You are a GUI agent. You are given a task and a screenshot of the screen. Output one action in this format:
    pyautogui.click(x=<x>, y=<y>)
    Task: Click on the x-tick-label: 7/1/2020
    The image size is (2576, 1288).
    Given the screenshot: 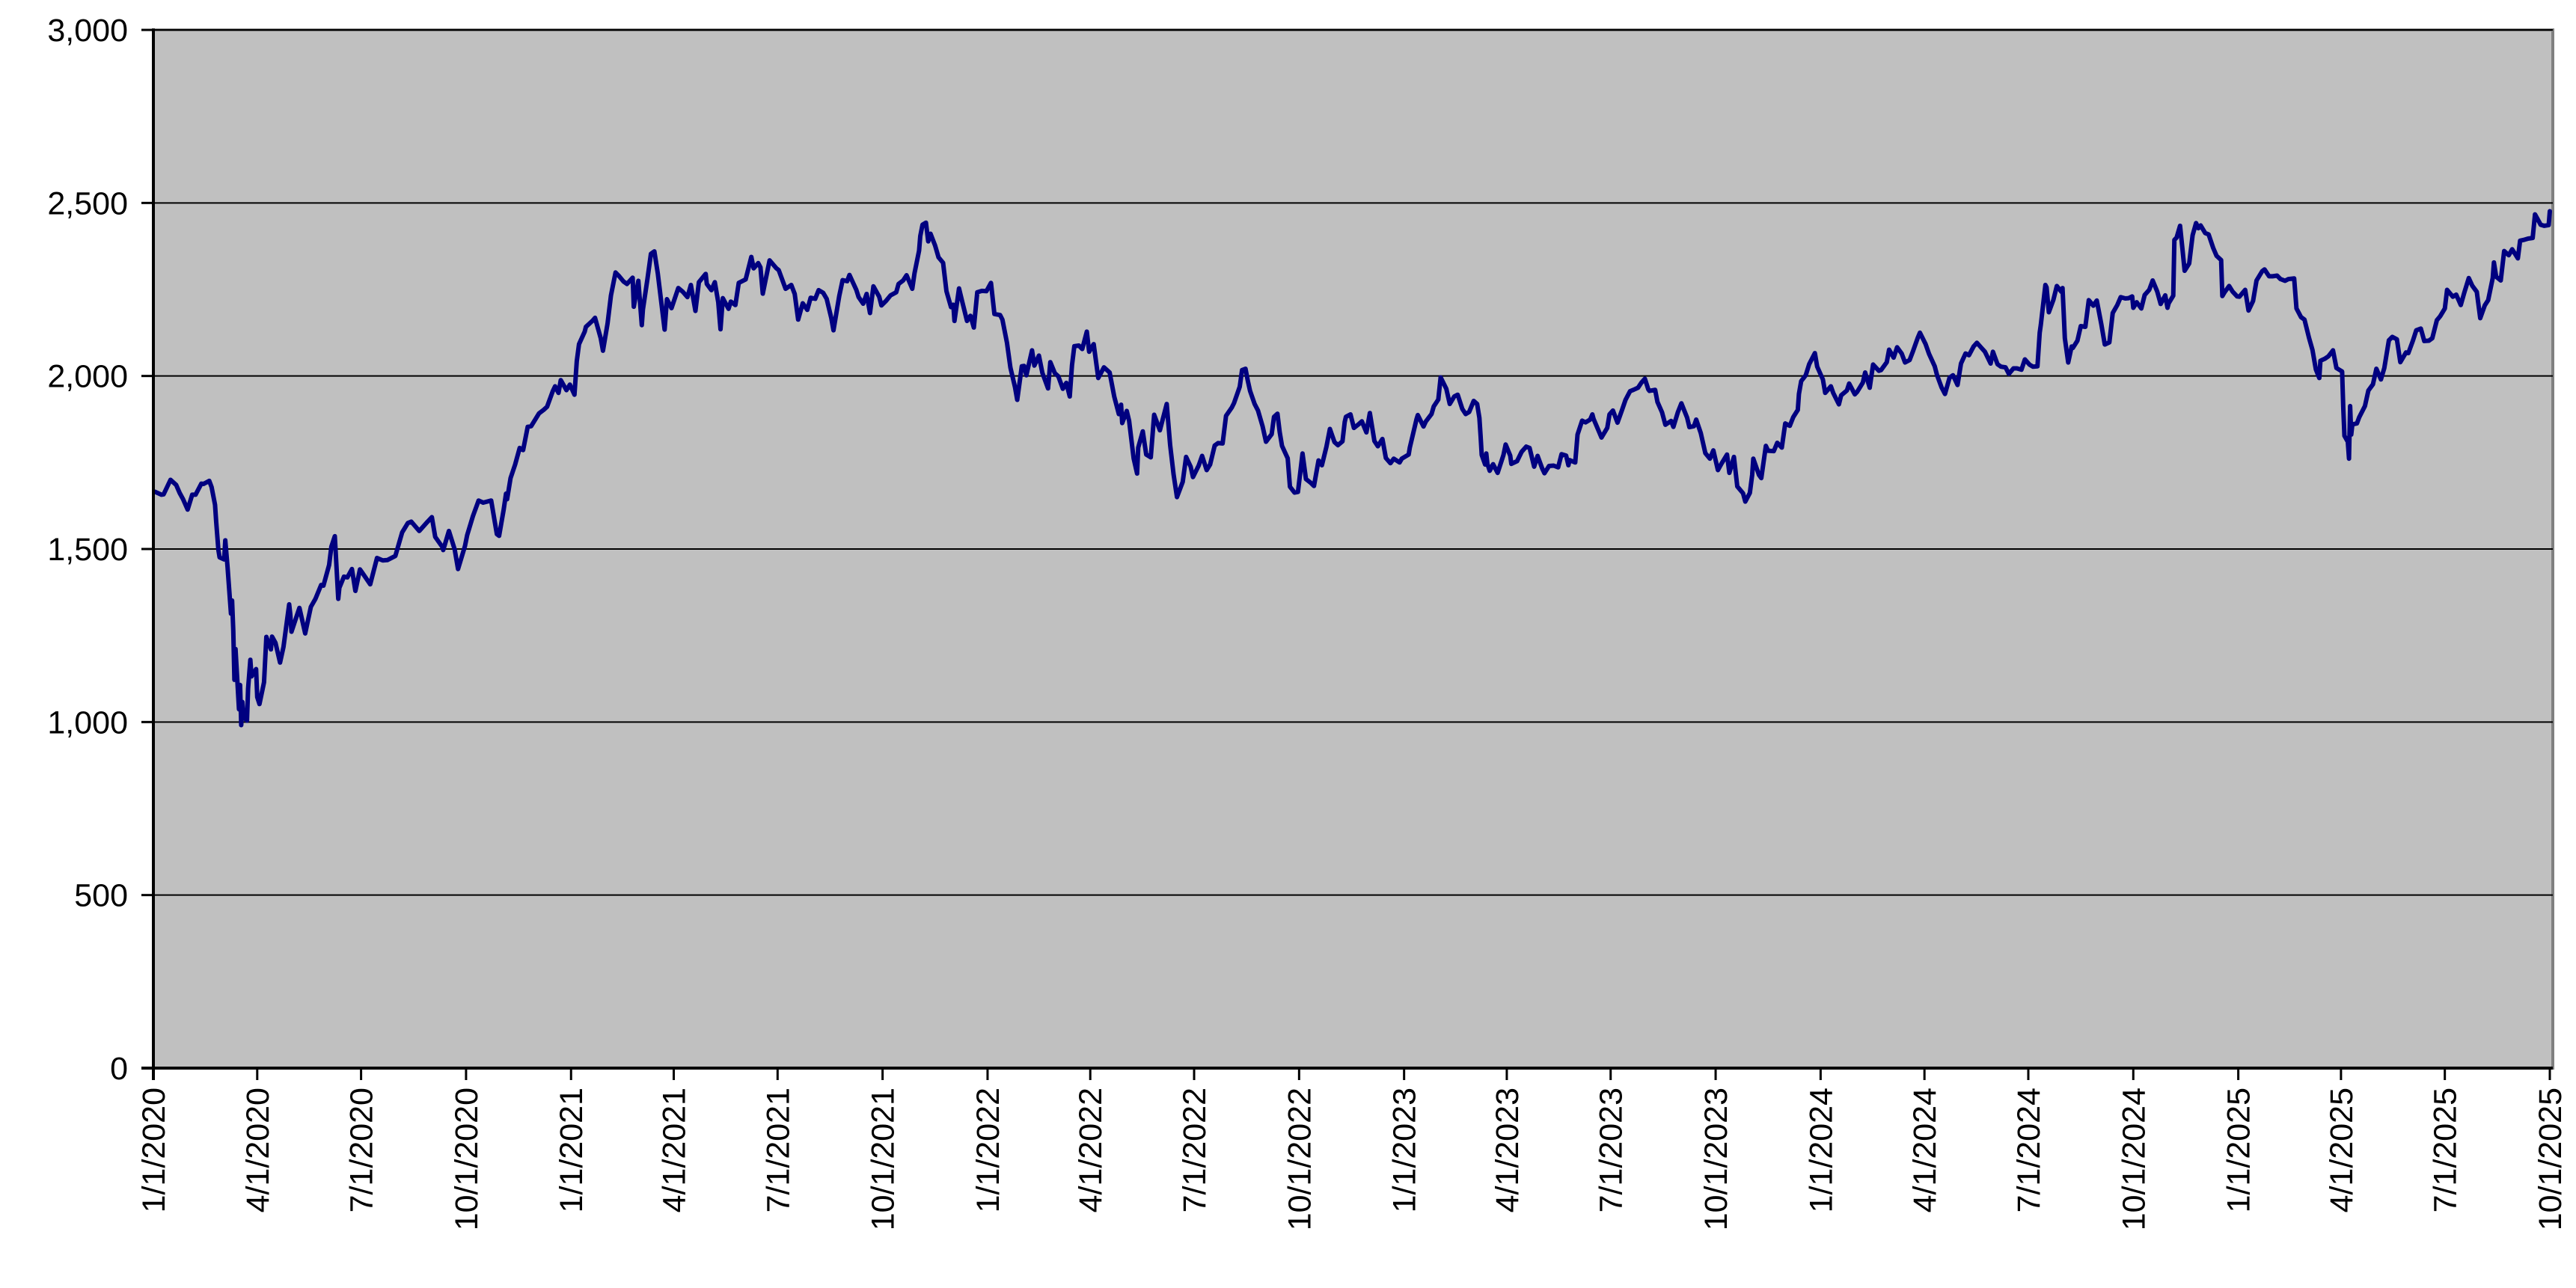 What is the action you would take?
    pyautogui.click(x=362, y=1150)
    